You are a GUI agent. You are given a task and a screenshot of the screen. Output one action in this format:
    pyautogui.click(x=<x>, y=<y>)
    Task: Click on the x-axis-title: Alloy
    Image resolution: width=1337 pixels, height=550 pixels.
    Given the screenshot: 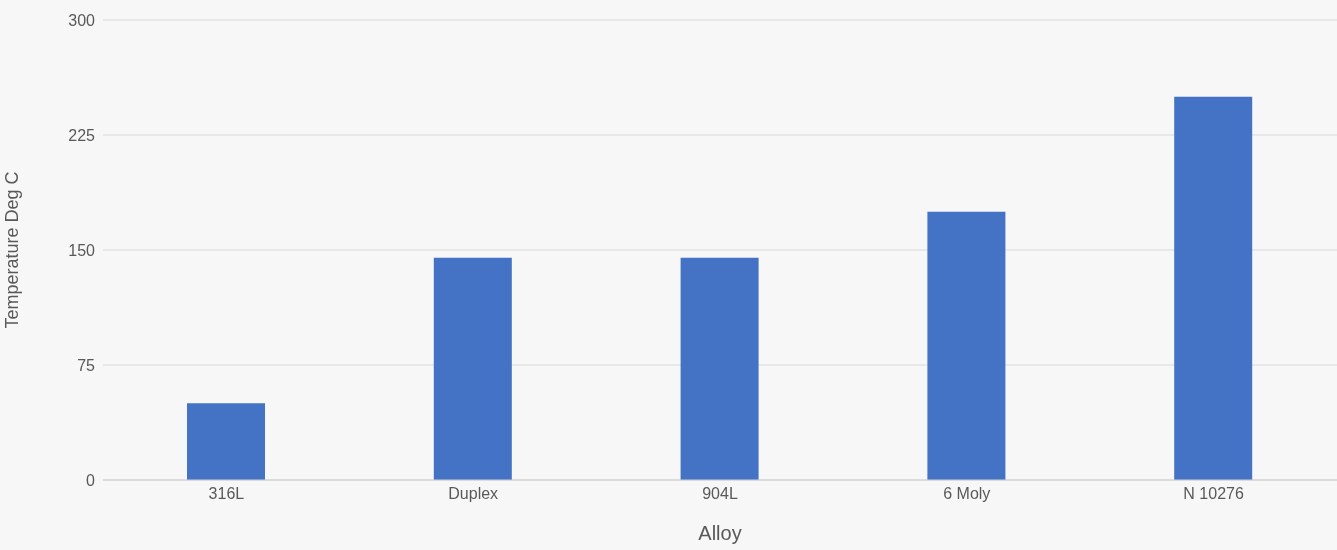 What is the action you would take?
    pyautogui.click(x=720, y=533)
    